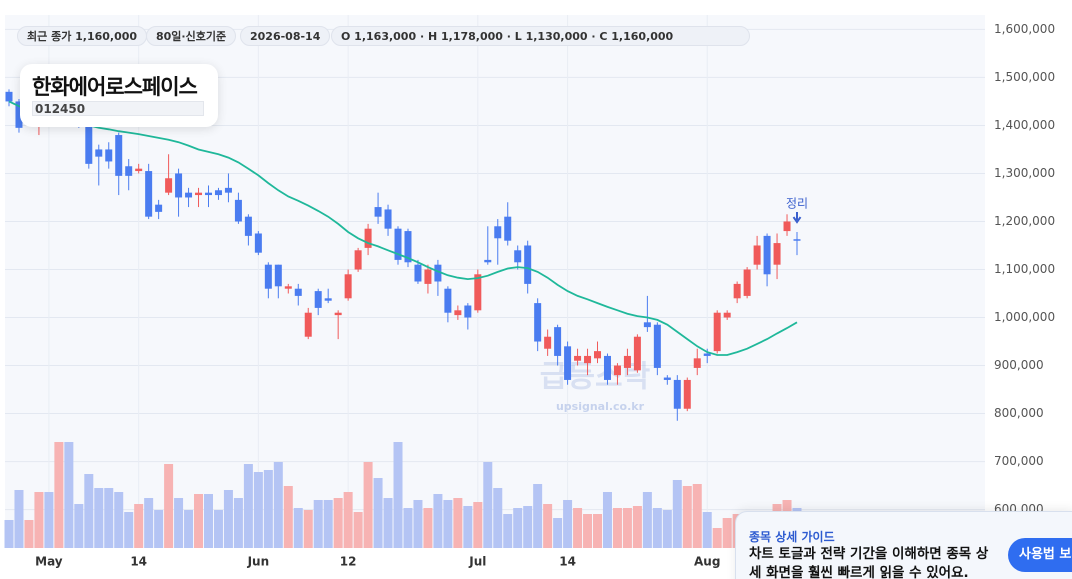 This screenshot has height=579, width=1072. What do you see at coordinates (258, 562) in the screenshot?
I see `x-tick-label: Jun` at bounding box center [258, 562].